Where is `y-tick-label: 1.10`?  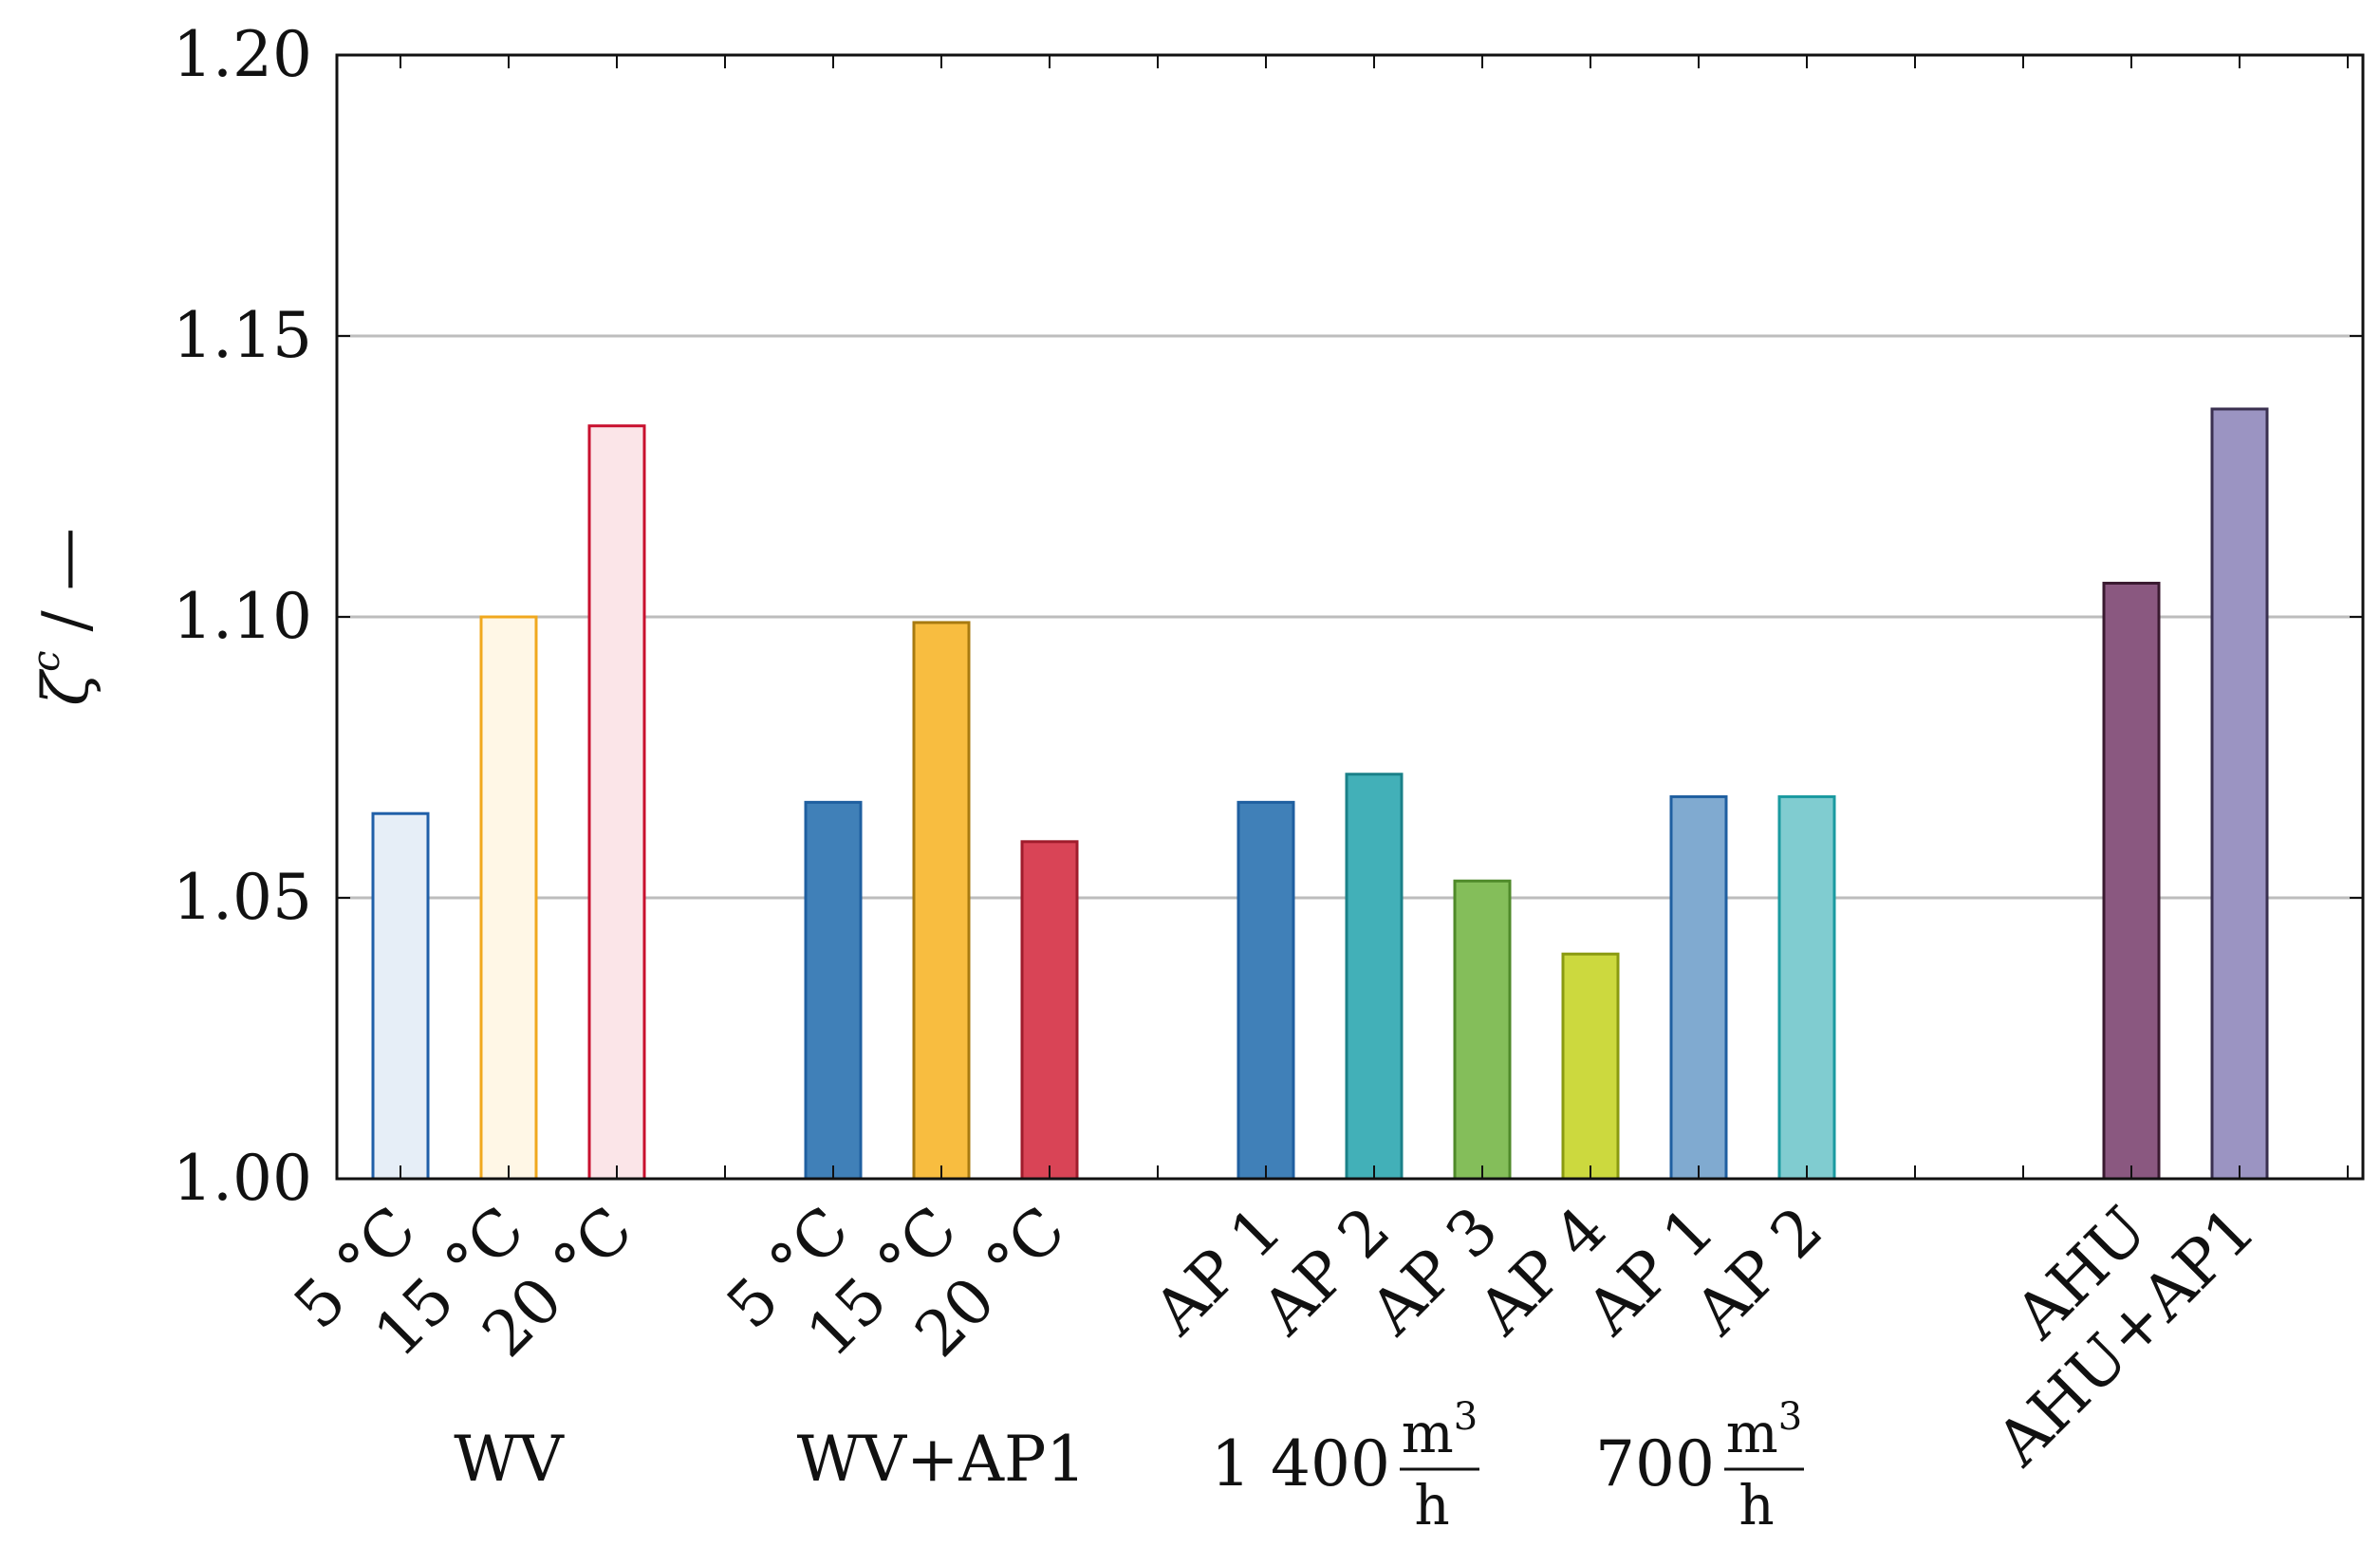 y-tick-label: 1.10 is located at coordinates (242, 616).